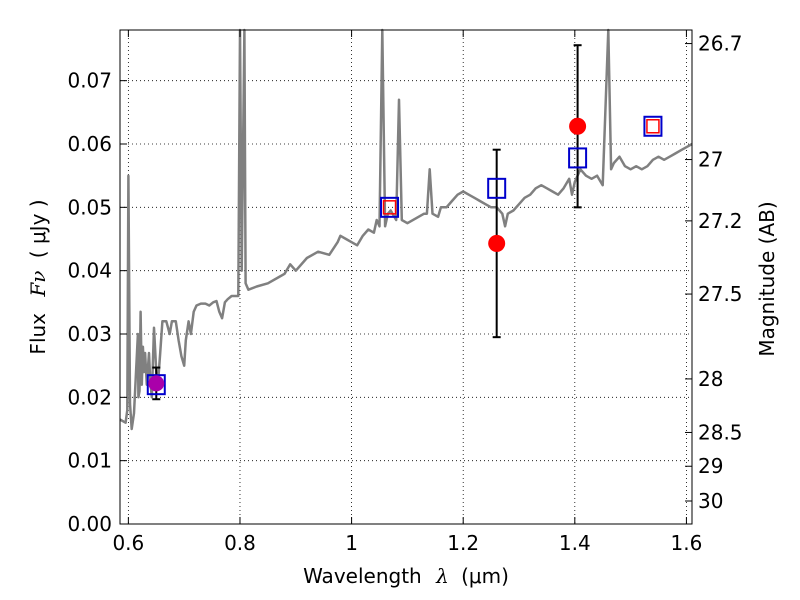 Image resolution: width=800 pixels, height=600 pixels. Describe the element at coordinates (442, 576) in the screenshot. I see `x-axis-label-symbol: λ` at that location.